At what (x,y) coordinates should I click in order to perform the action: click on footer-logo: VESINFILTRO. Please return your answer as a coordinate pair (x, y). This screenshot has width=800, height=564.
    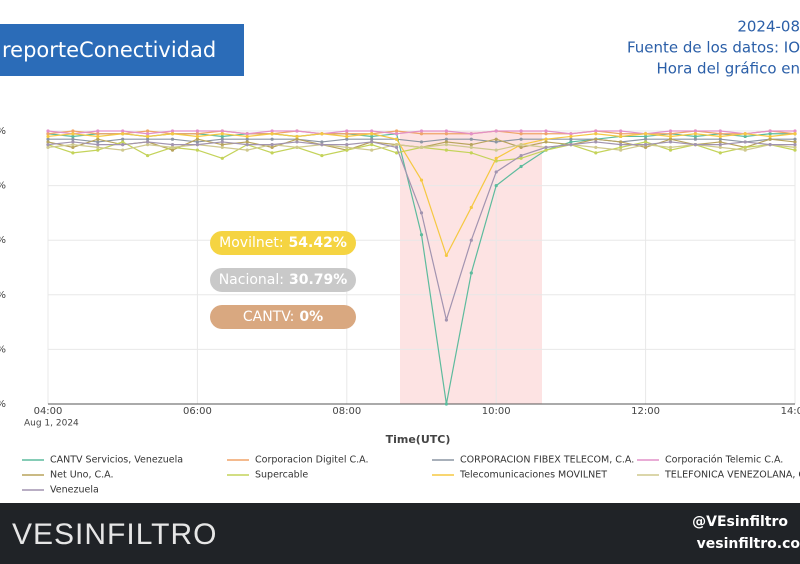
    Looking at the image, I should click on (114, 534).